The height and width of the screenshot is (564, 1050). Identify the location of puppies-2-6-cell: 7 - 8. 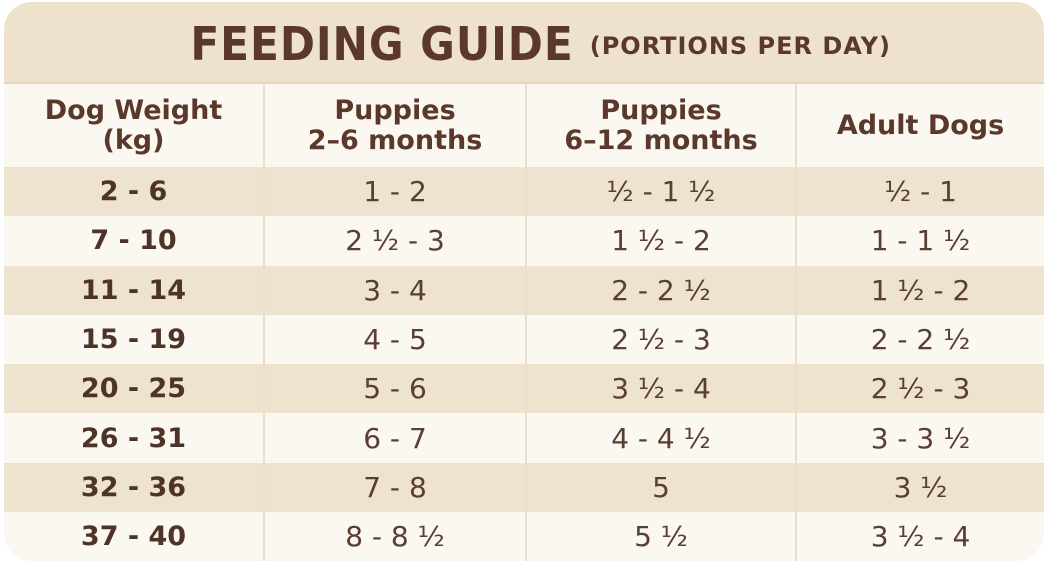
(394, 487).